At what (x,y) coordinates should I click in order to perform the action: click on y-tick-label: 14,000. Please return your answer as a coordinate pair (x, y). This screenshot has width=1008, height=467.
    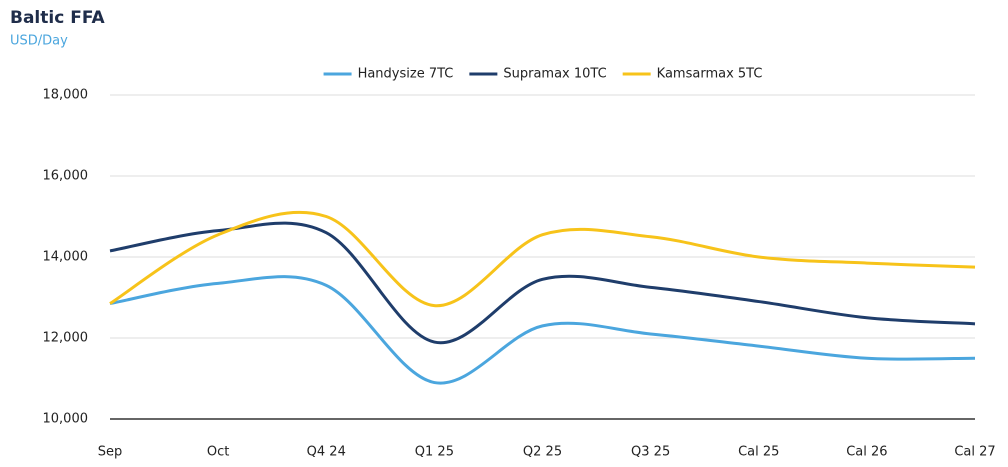
    Looking at the image, I should click on (66, 257).